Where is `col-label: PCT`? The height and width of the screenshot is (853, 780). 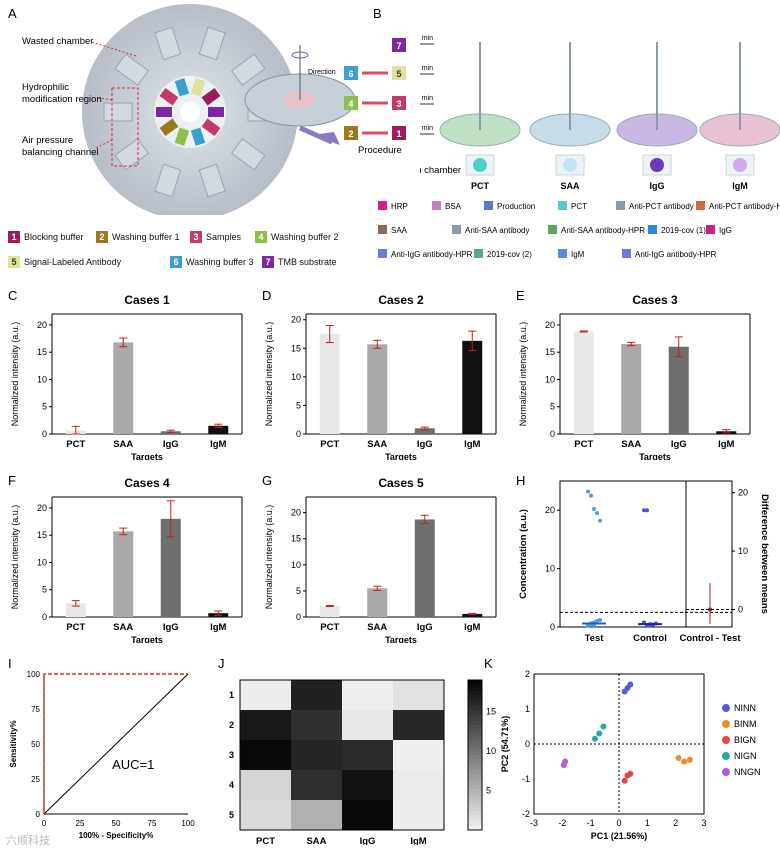
col-label: PCT is located at coordinates (265, 840).